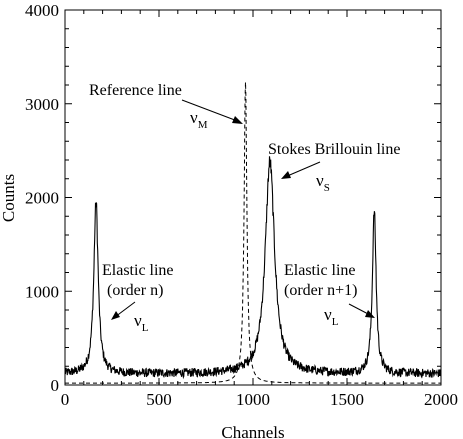 The height and width of the screenshot is (439, 463). Describe the element at coordinates (286, 175) in the screenshot. I see `stokes-arrow-head` at that location.